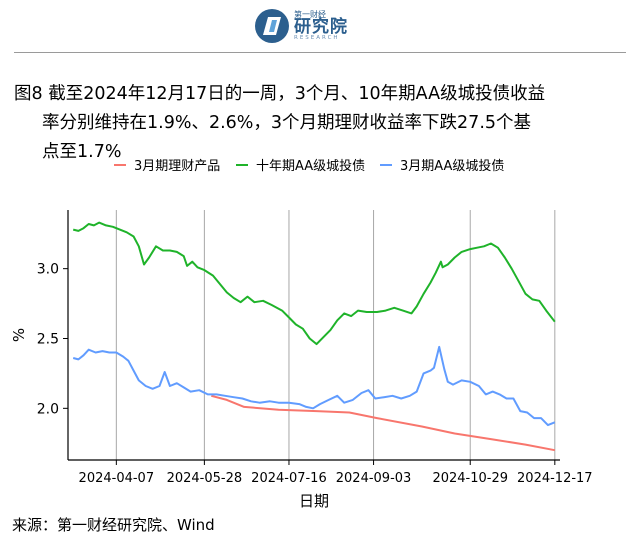  What do you see at coordinates (314, 501) in the screenshot?
I see `x-axis-title: 日期` at bounding box center [314, 501].